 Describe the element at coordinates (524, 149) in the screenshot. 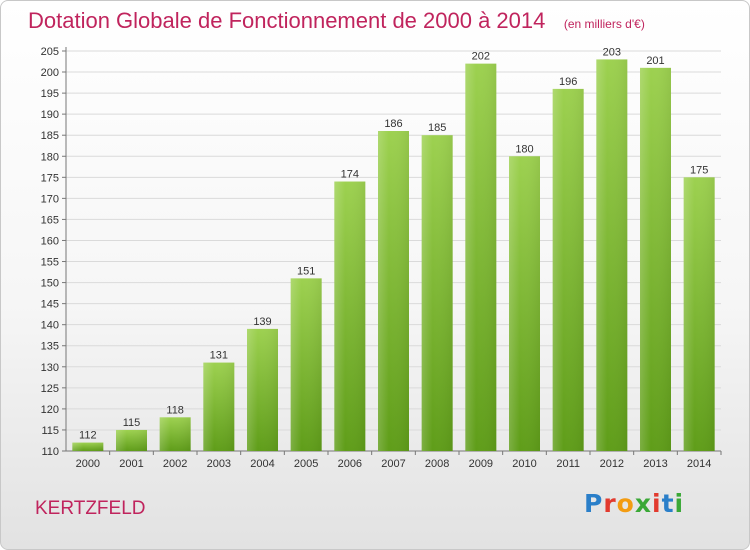

I see `value-label-2010: 180` at that location.